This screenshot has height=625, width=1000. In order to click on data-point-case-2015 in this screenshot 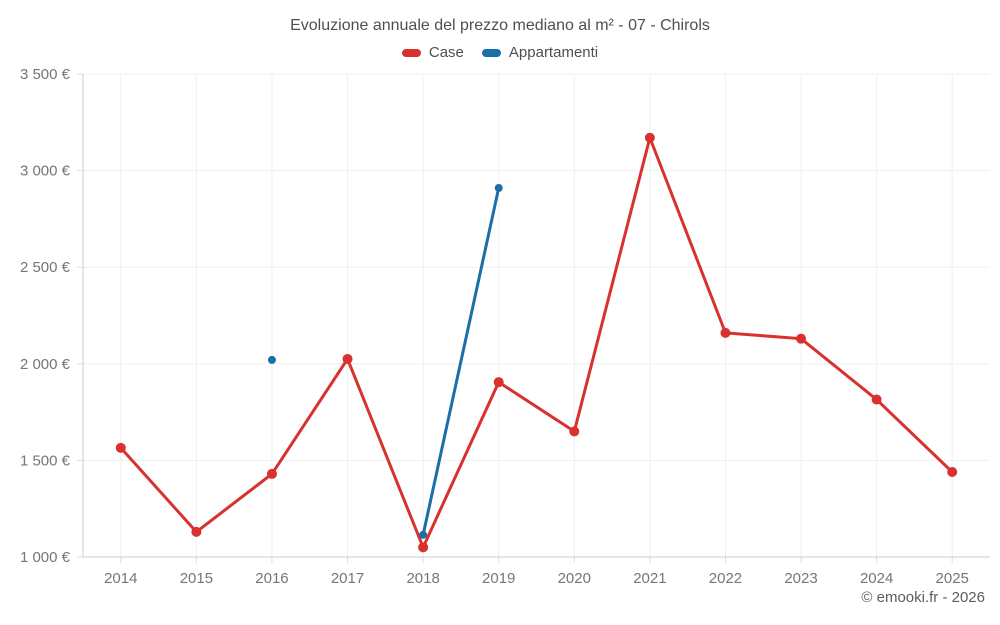, I will do `click(196, 531)`.